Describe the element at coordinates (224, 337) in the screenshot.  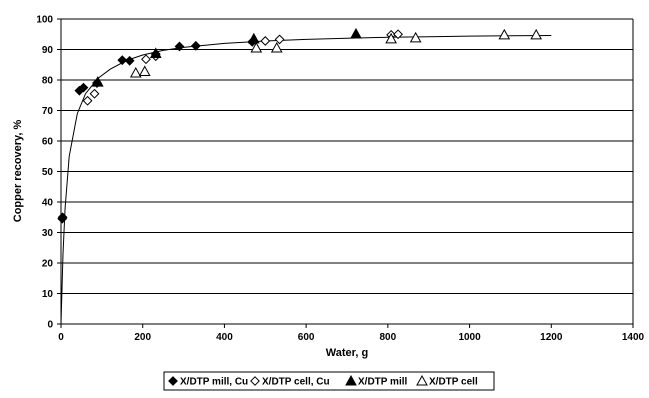
I see `x-tick-label: 400` at that location.